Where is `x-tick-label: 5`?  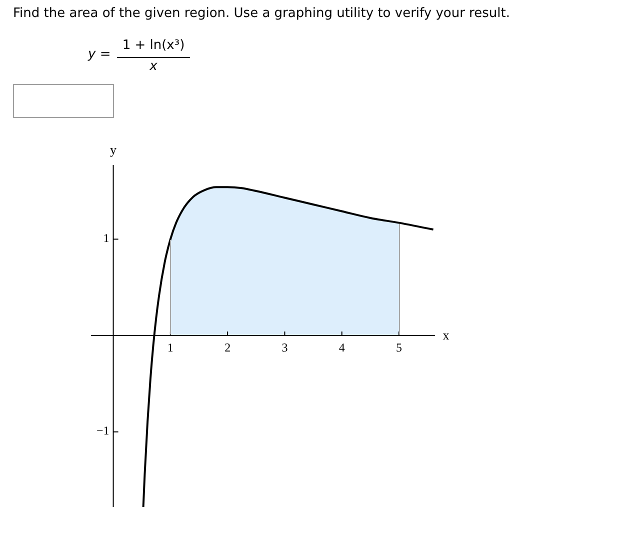
x-tick-label: 5 is located at coordinates (399, 347).